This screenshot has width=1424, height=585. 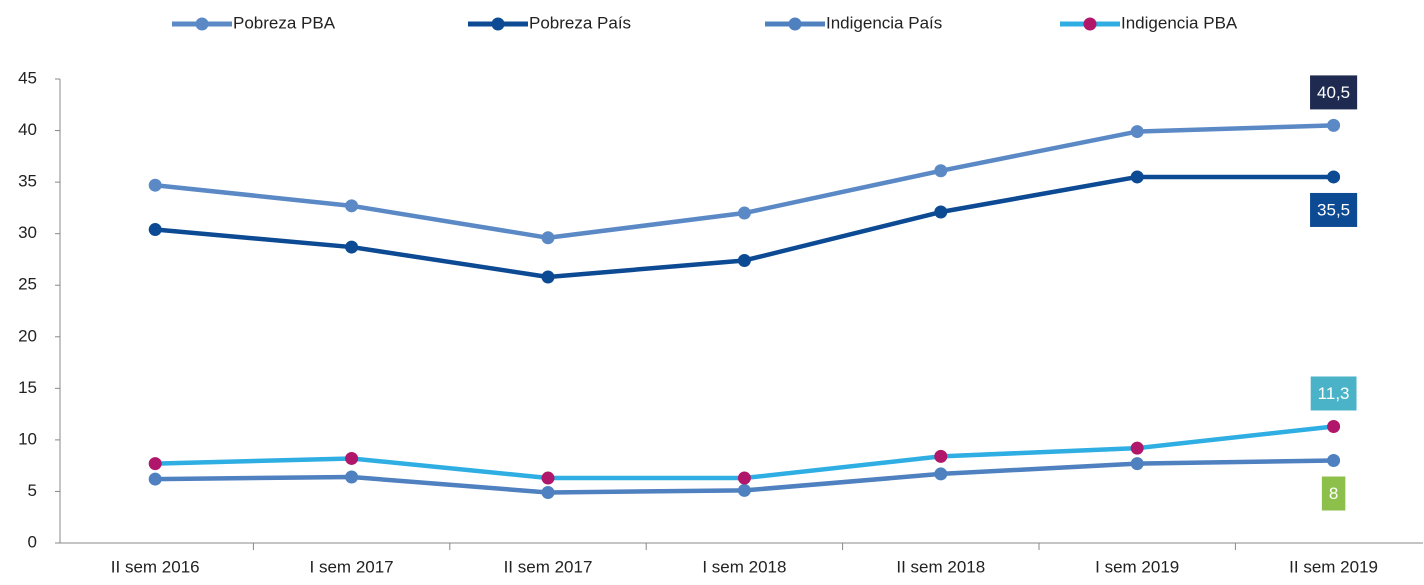 I want to click on value-label: 35,5, so click(x=1334, y=209).